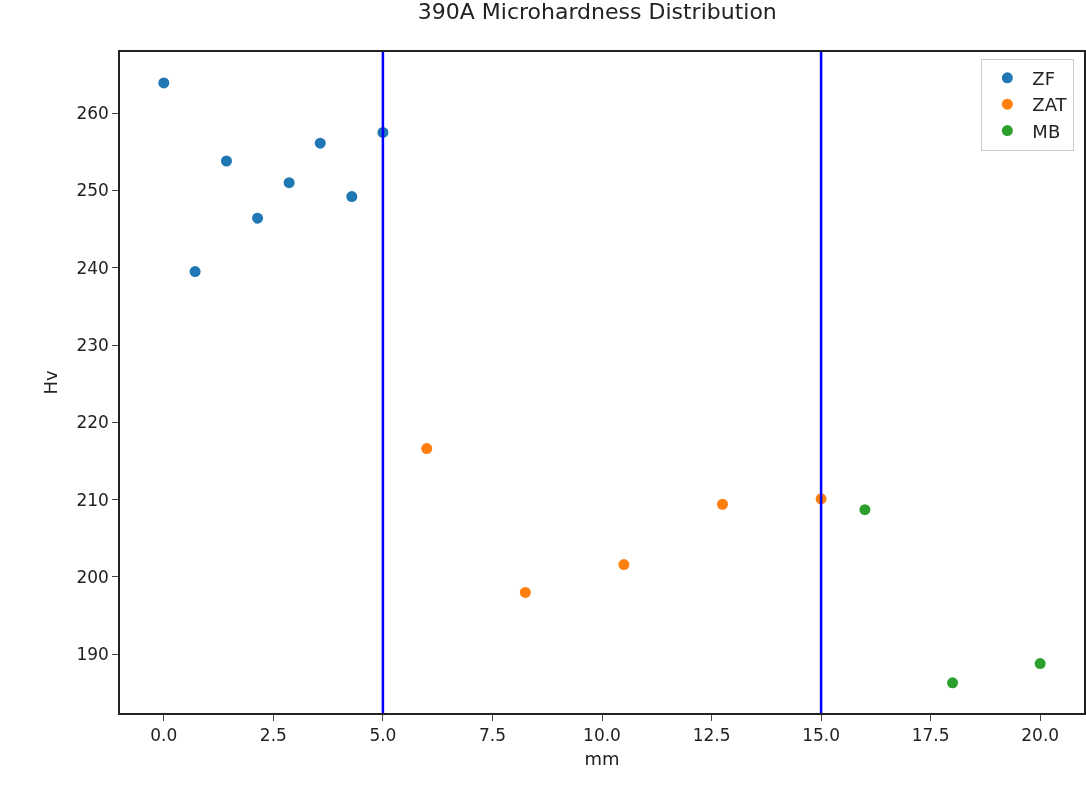 This screenshot has width=1086, height=787. What do you see at coordinates (930, 735) in the screenshot?
I see `x-tick-label: 17.5` at bounding box center [930, 735].